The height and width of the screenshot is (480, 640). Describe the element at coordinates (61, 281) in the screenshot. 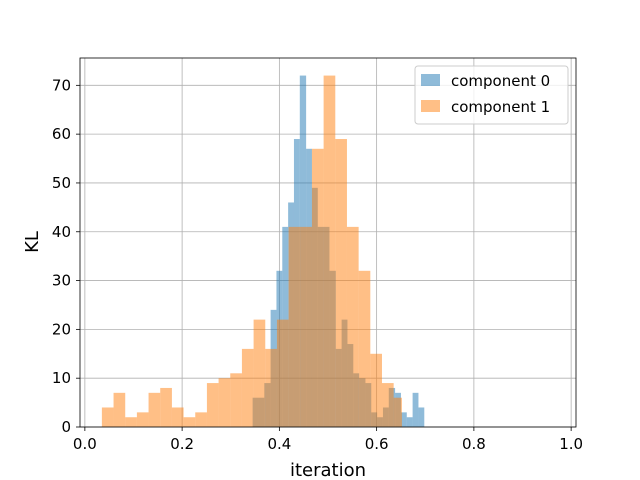

I see `y-tick-label: 30` at that location.